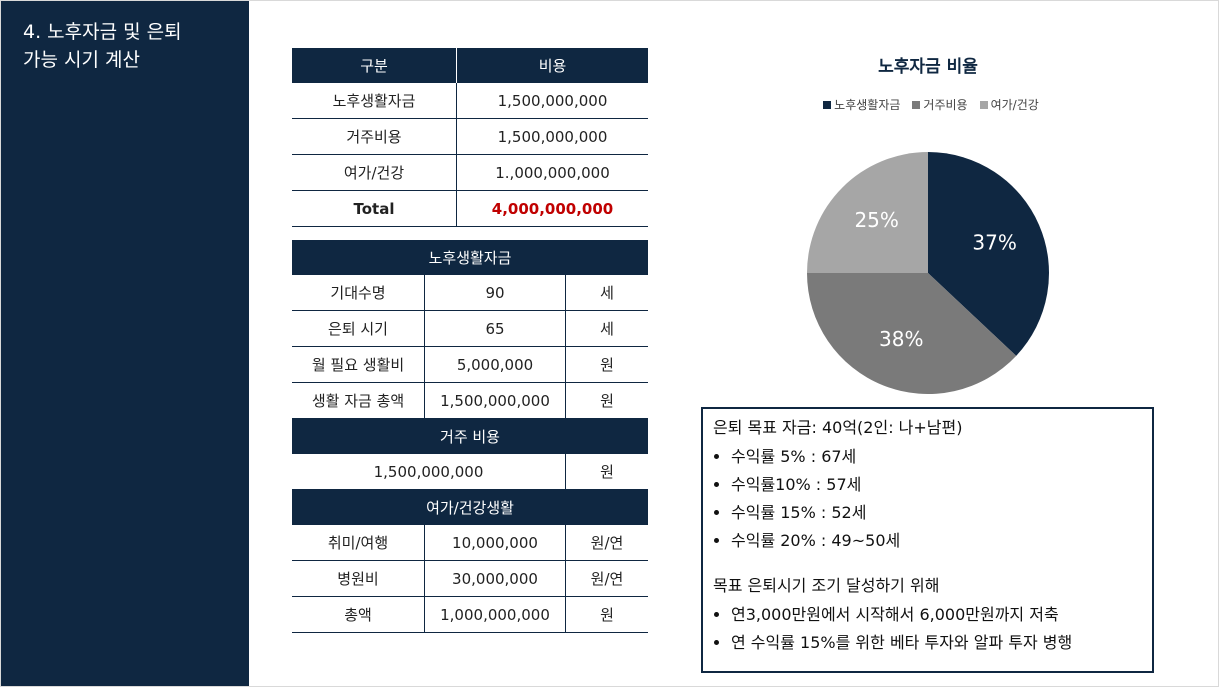 This screenshot has height=687, width=1219. Describe the element at coordinates (494, 614) in the screenshot. I see `table-cell: 1,000,000,000` at that location.